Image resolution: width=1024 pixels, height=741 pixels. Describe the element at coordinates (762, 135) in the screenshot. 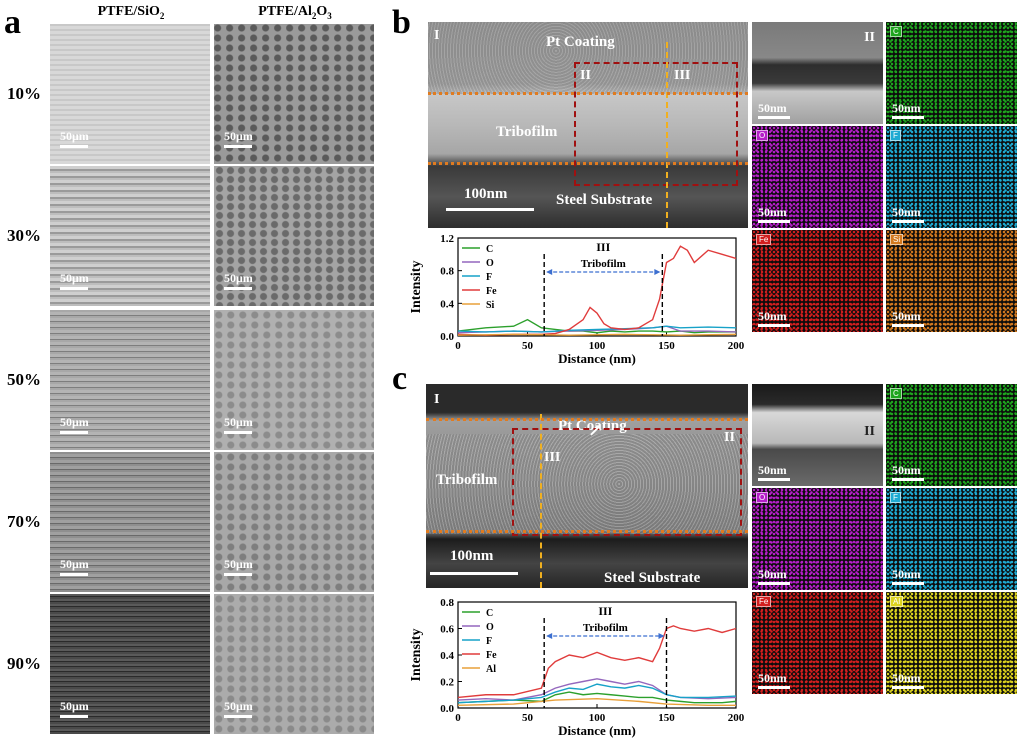

I see `element-badge: O` at that location.